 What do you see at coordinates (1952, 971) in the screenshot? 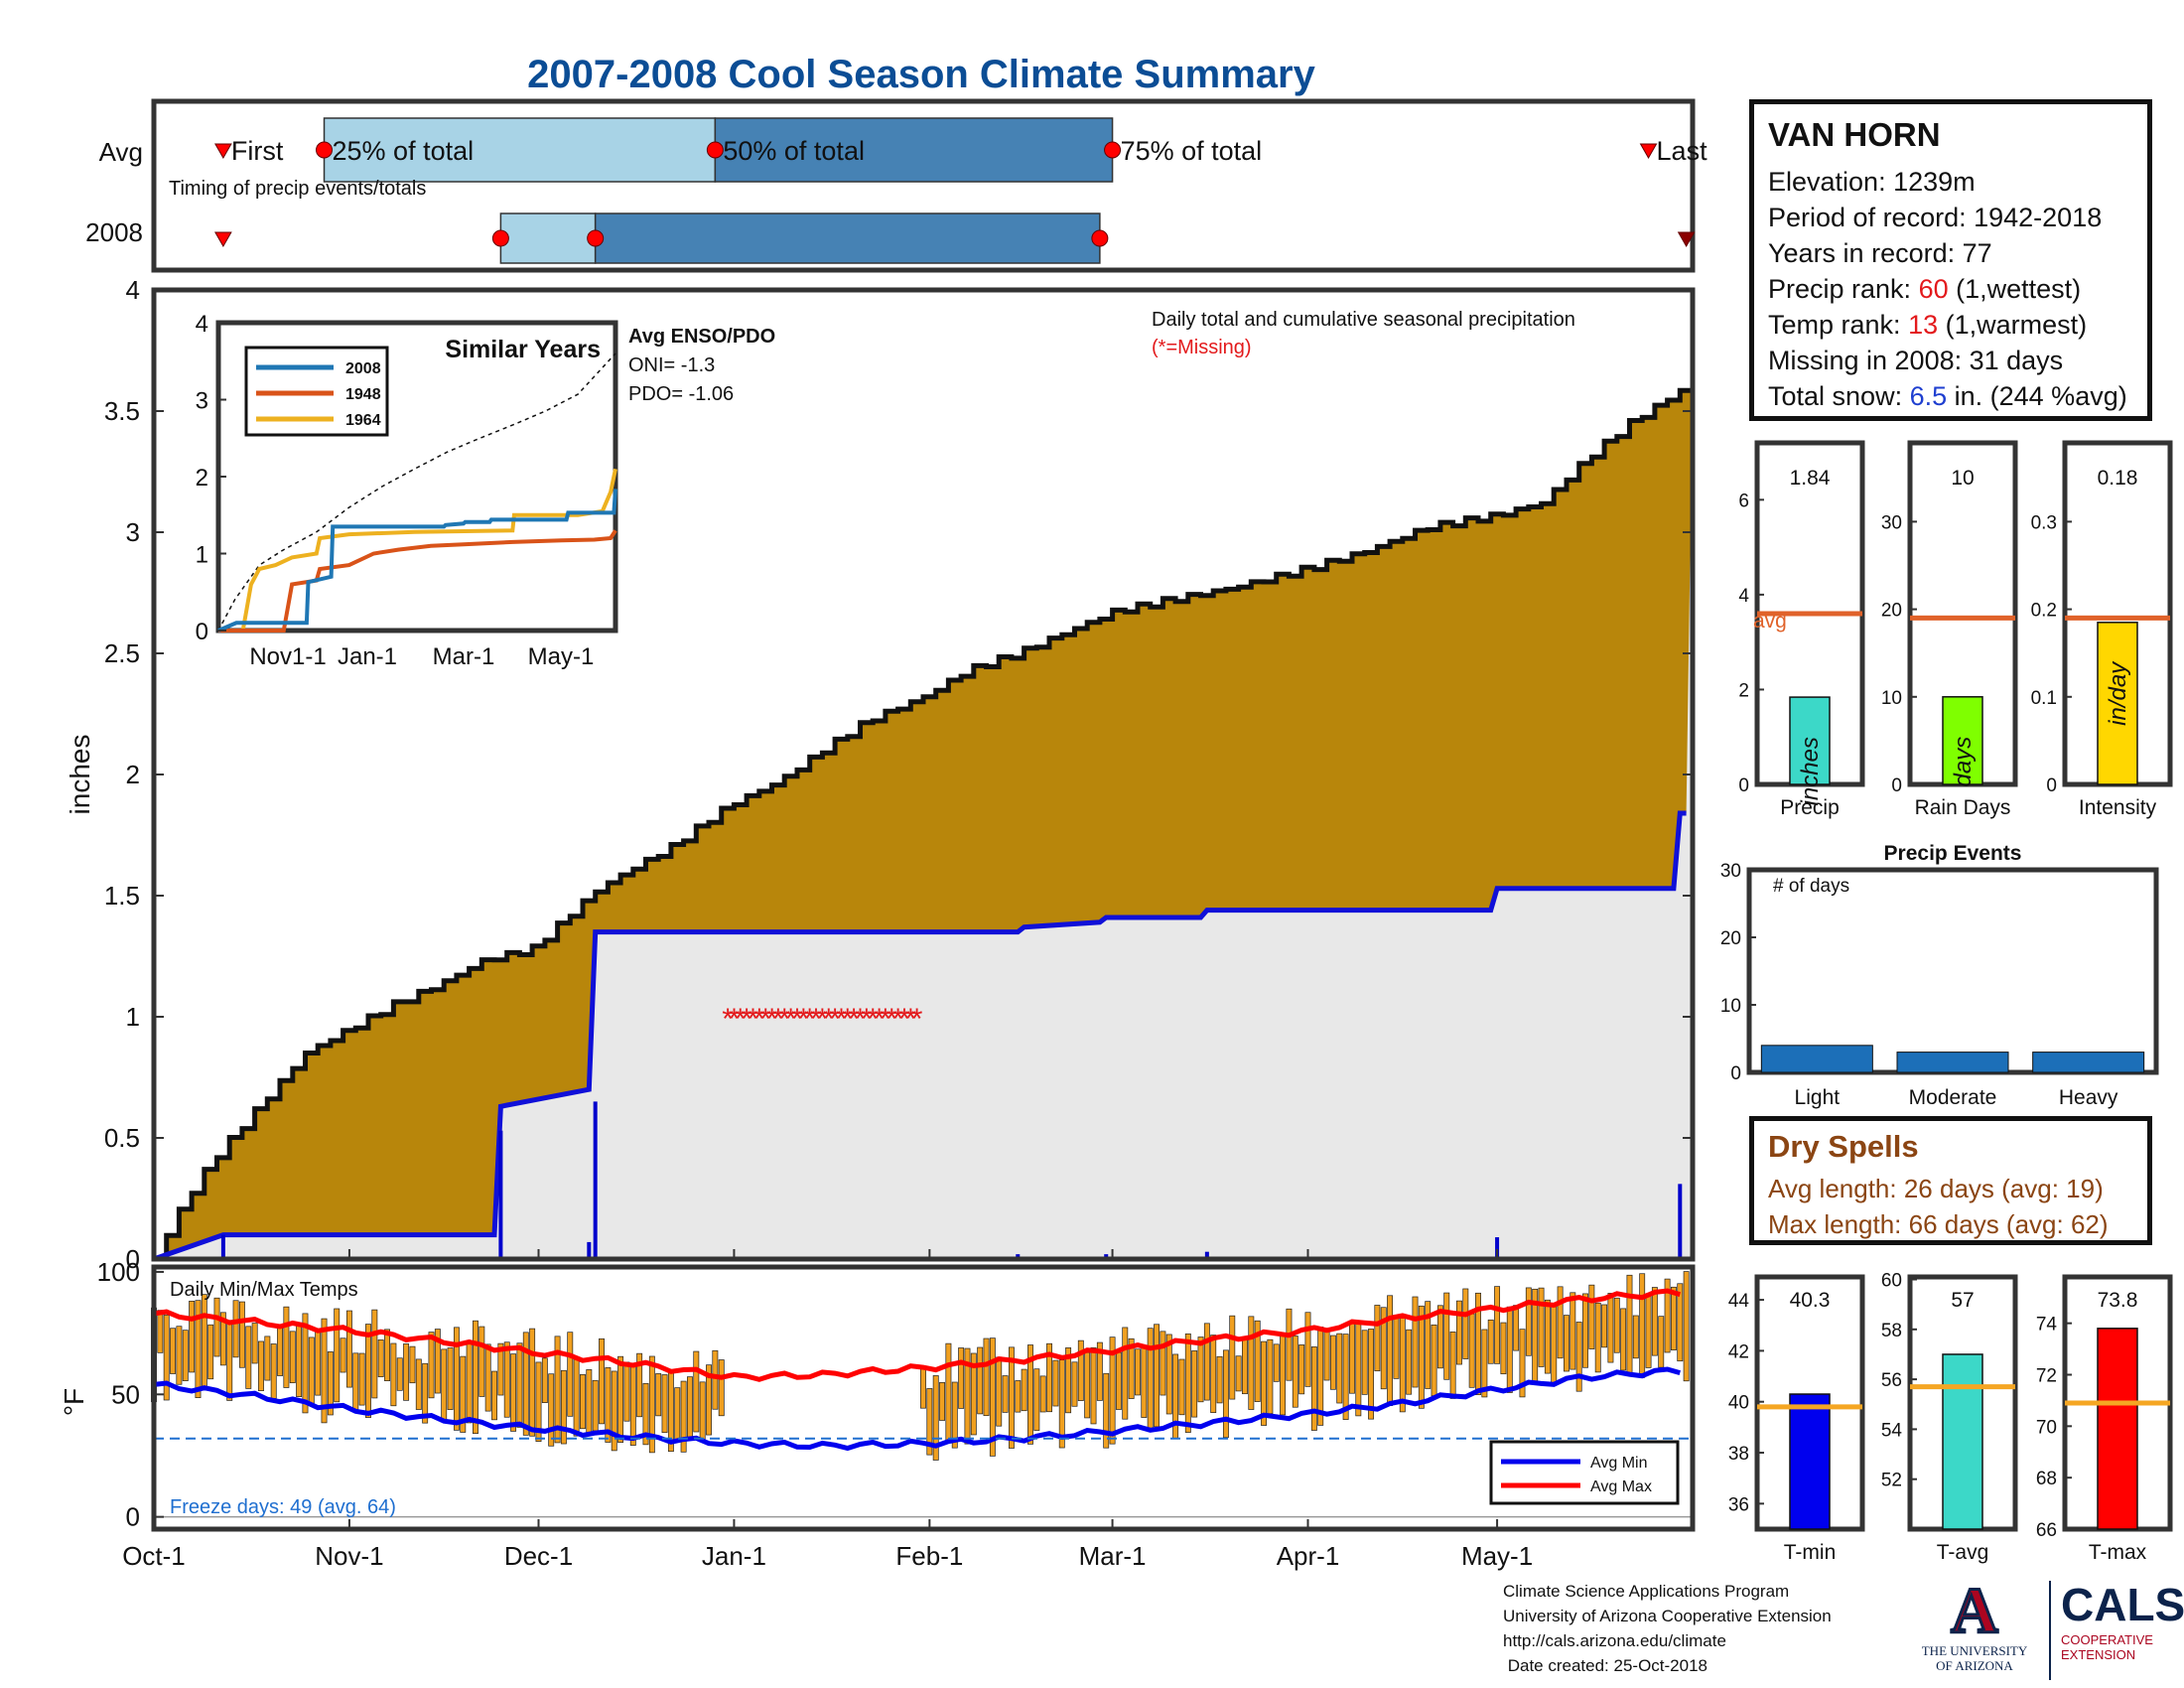
I see `events-frame` at bounding box center [1952, 971].